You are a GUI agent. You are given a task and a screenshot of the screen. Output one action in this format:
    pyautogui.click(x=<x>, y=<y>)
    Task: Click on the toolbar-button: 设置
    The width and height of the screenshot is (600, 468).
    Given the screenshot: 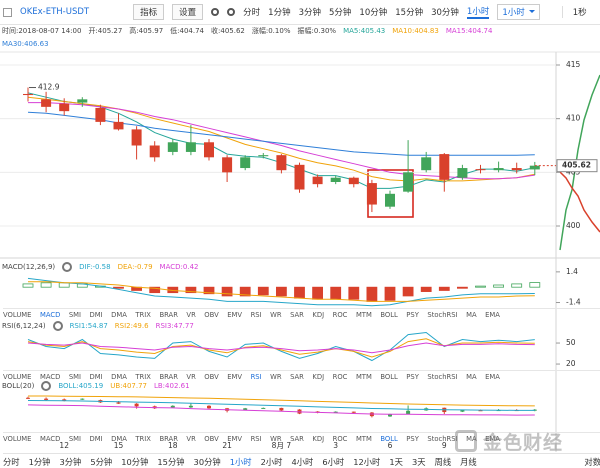 What is the action you would take?
    pyautogui.click(x=188, y=12)
    